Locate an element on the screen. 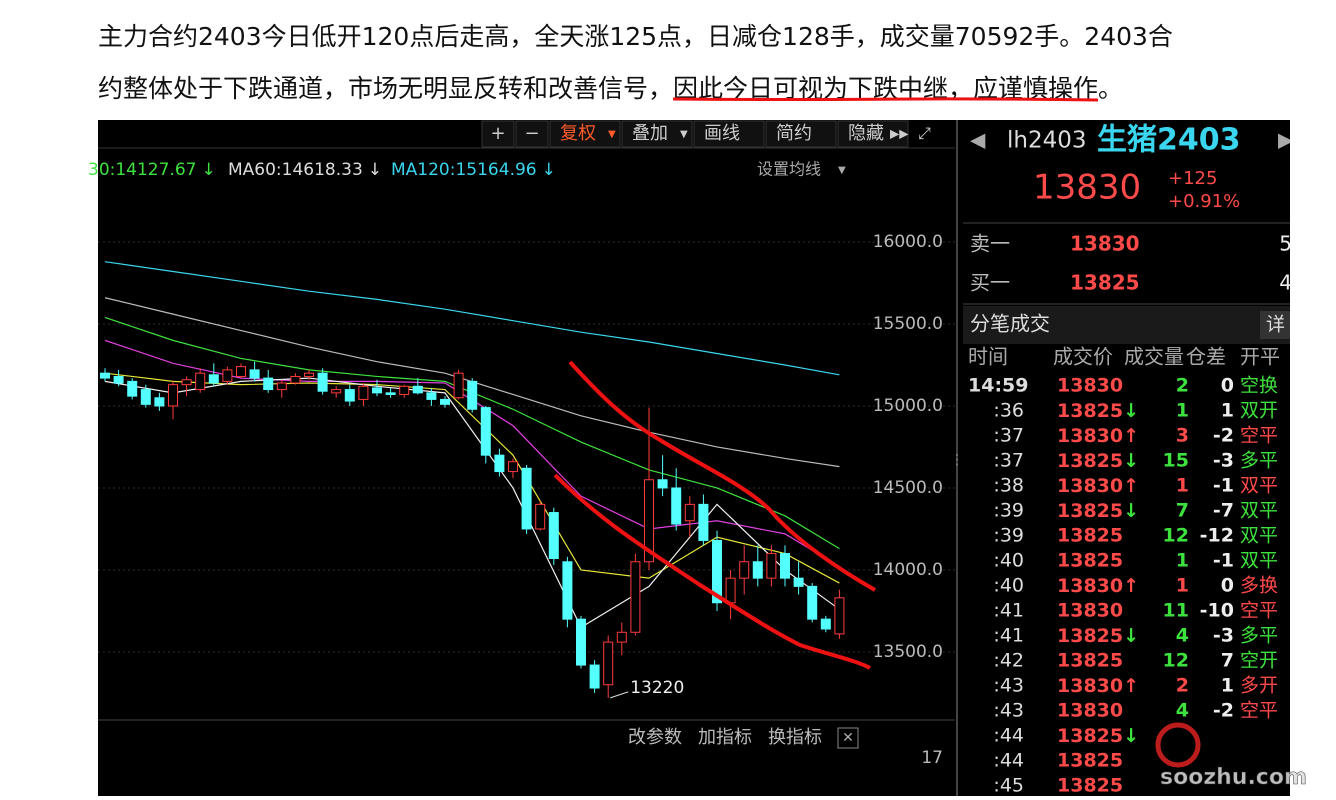  toolbar-button: − is located at coordinates (531, 133).